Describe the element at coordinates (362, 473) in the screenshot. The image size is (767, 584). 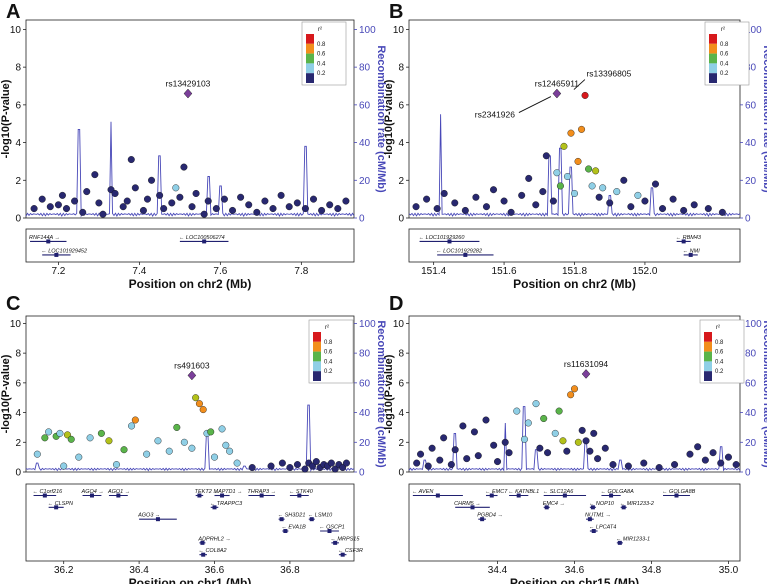
I see `y2-tick-label: 0` at that location.